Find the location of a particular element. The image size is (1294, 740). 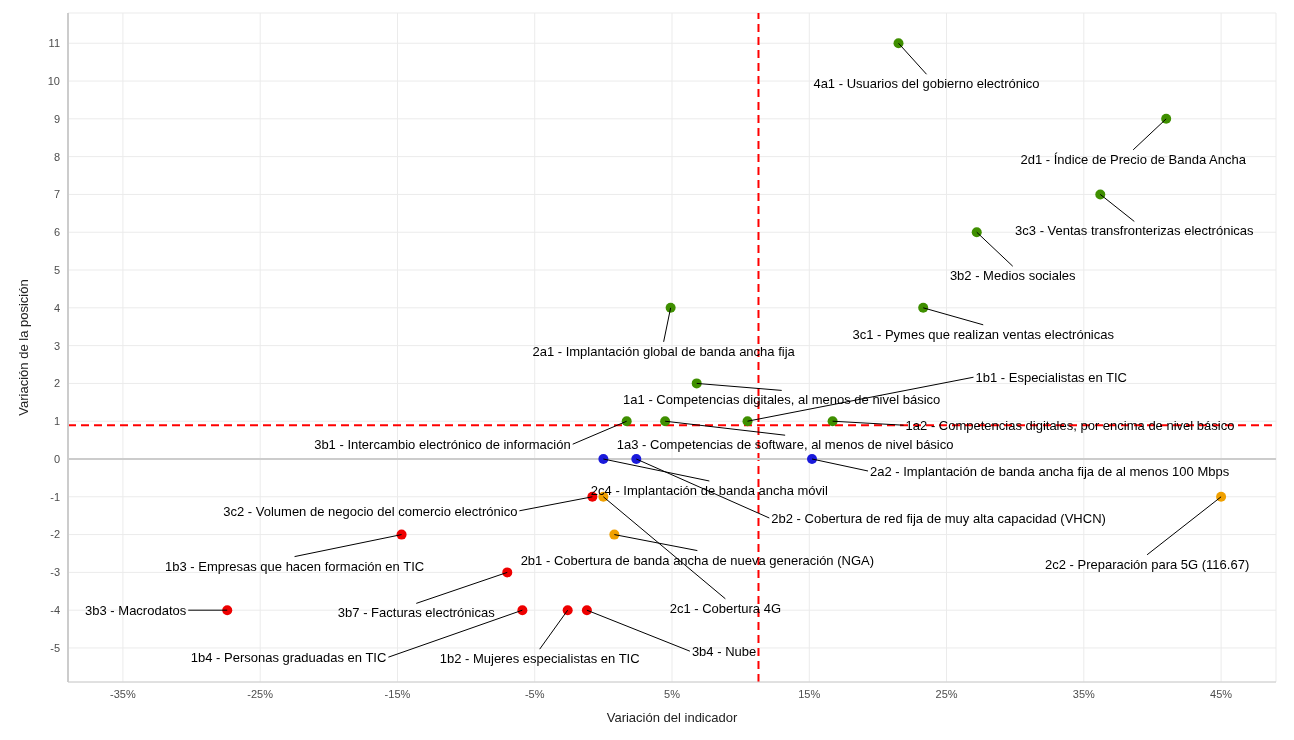

annotation: 3c1 - Pymes que realizan ventas electrónicas is located at coordinates (983, 334).